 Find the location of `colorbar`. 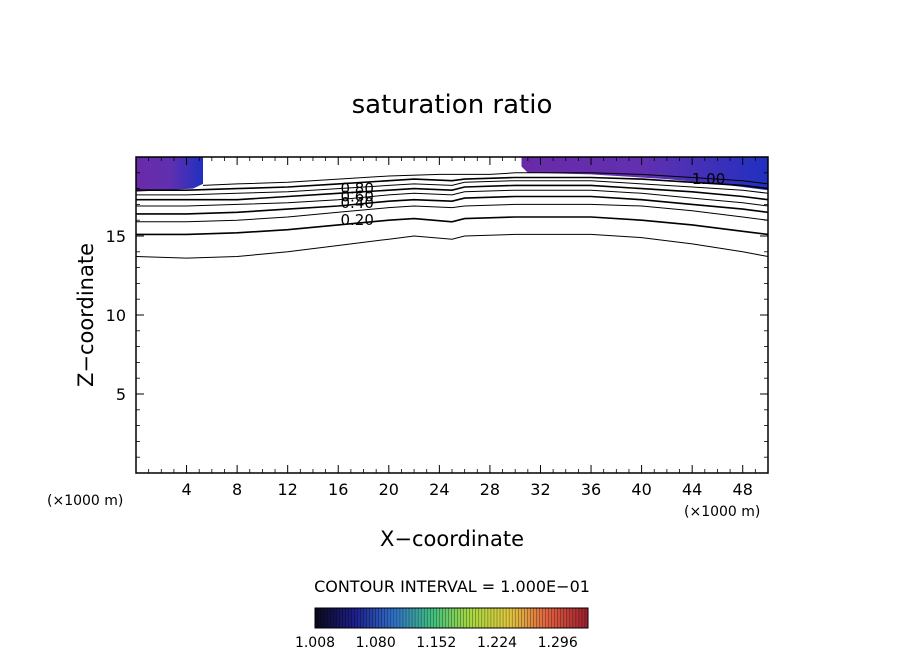

colorbar is located at coordinates (451, 618).